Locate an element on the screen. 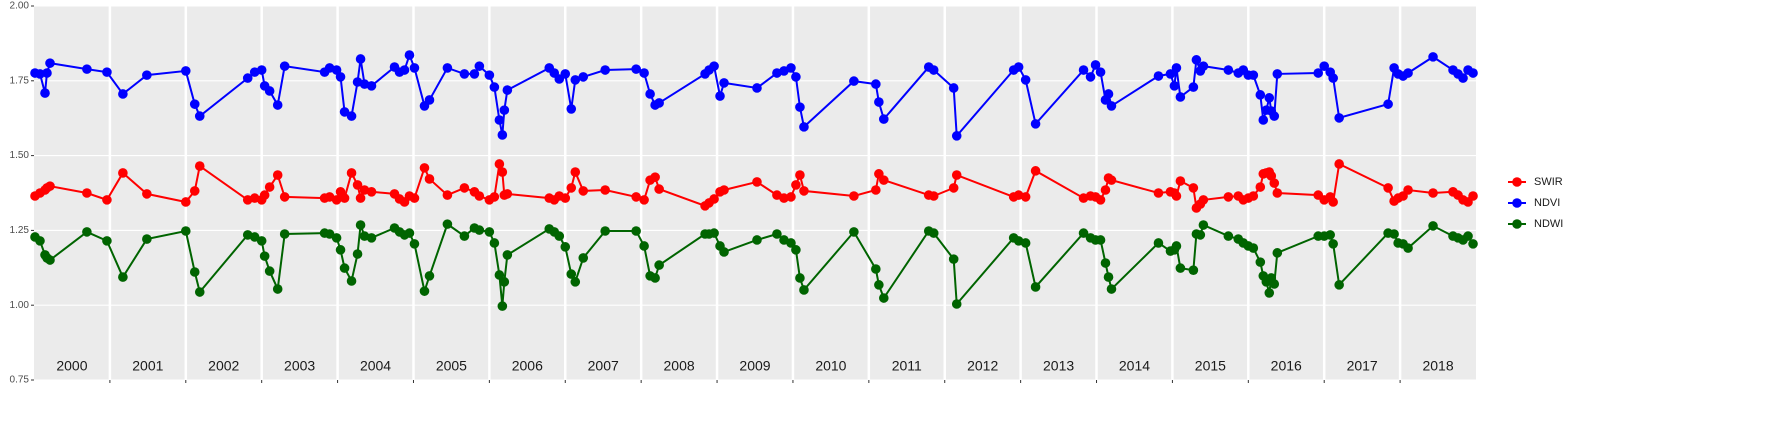  y-tick-label: 2.00 is located at coordinates (20, 6).